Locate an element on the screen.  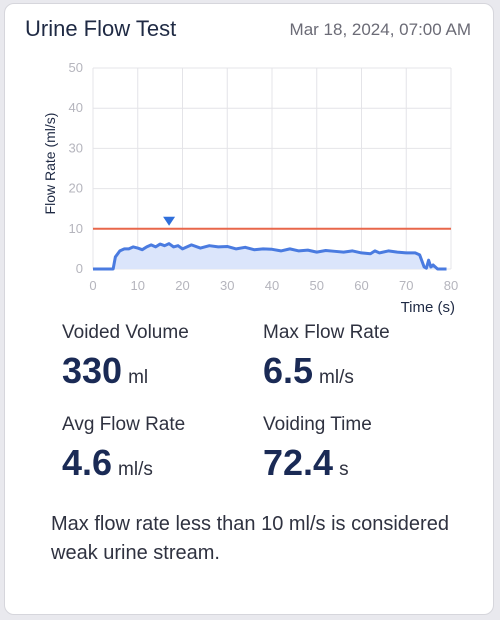
voided-volume-unit: ml is located at coordinates (138, 377).